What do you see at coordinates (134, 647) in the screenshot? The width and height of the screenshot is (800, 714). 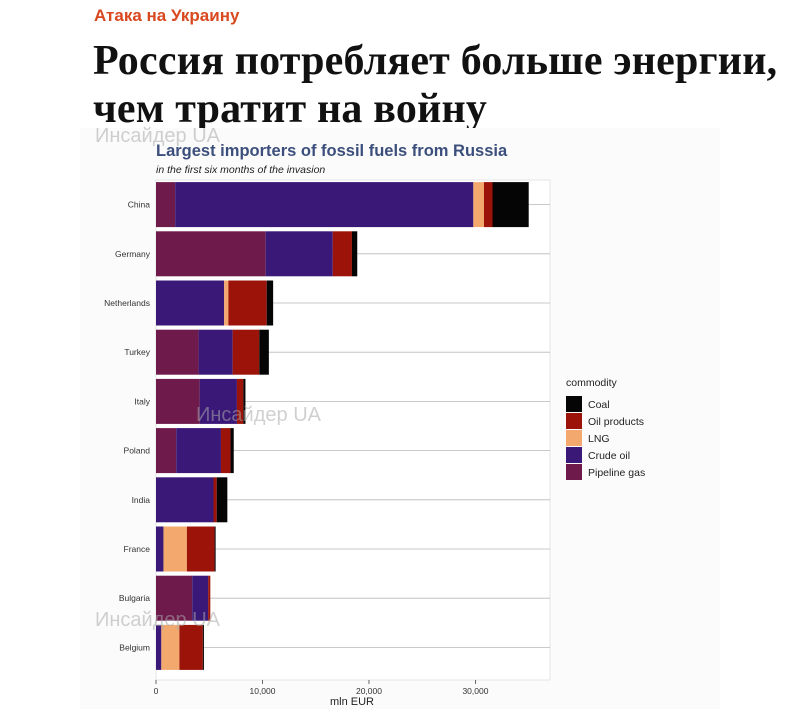 I see `y-tick-label: Belgium` at bounding box center [134, 647].